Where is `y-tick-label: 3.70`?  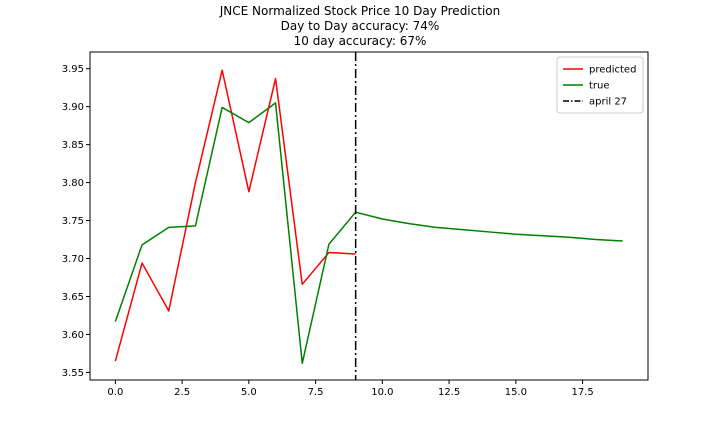
y-tick-label: 3.70 is located at coordinates (73, 259).